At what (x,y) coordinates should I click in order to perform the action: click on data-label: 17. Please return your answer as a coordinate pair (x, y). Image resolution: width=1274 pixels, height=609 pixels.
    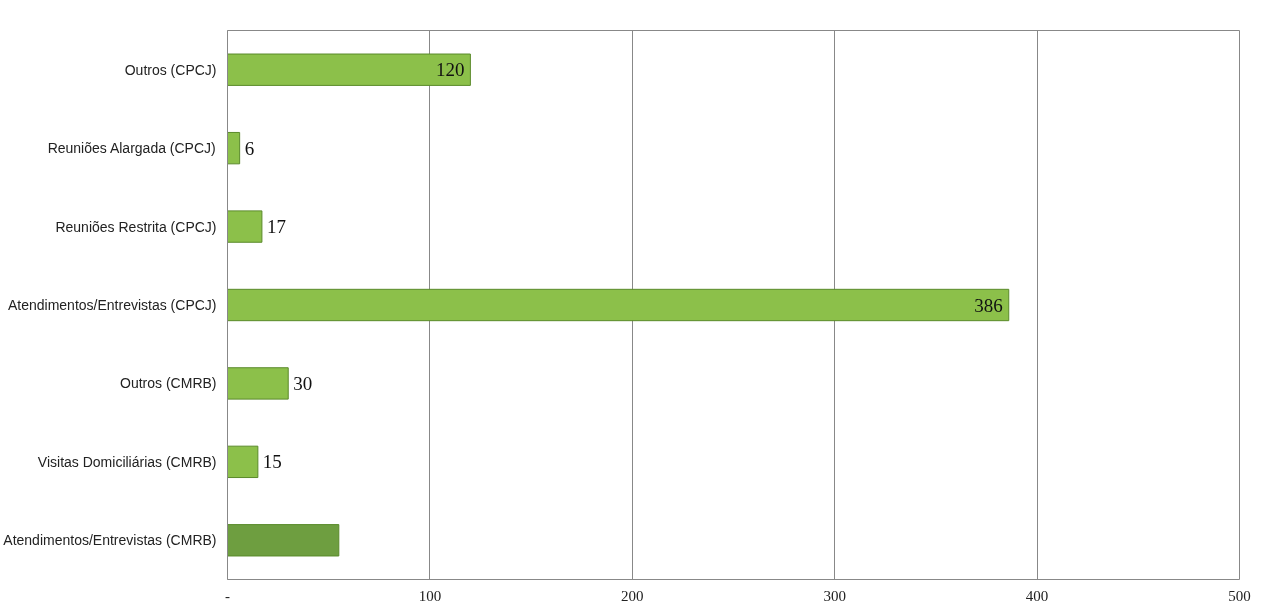
    Looking at the image, I should click on (276, 227).